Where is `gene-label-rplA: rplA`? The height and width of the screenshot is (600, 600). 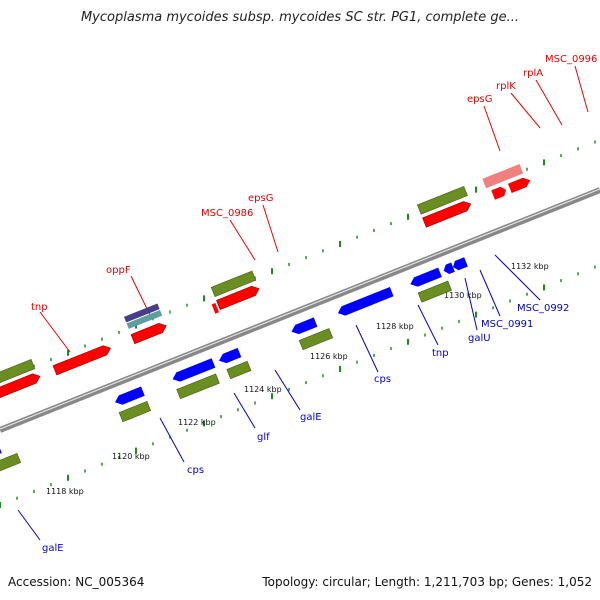 gene-label-rplA: rplA is located at coordinates (533, 73).